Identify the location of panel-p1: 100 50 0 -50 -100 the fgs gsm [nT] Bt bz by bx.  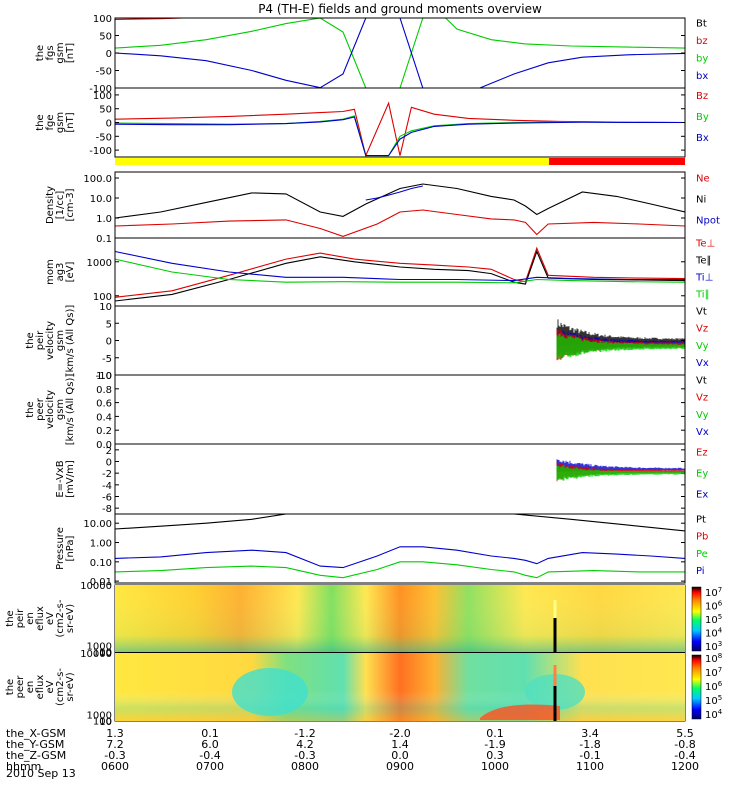
(371, 54).